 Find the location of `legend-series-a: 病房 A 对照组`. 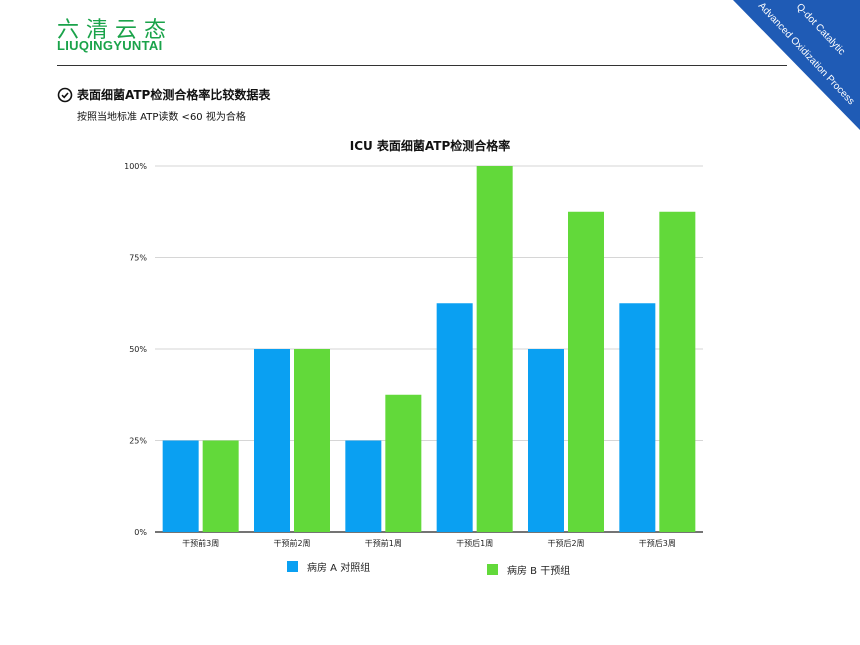

legend-series-a: 病房 A 对照组 is located at coordinates (328, 566).